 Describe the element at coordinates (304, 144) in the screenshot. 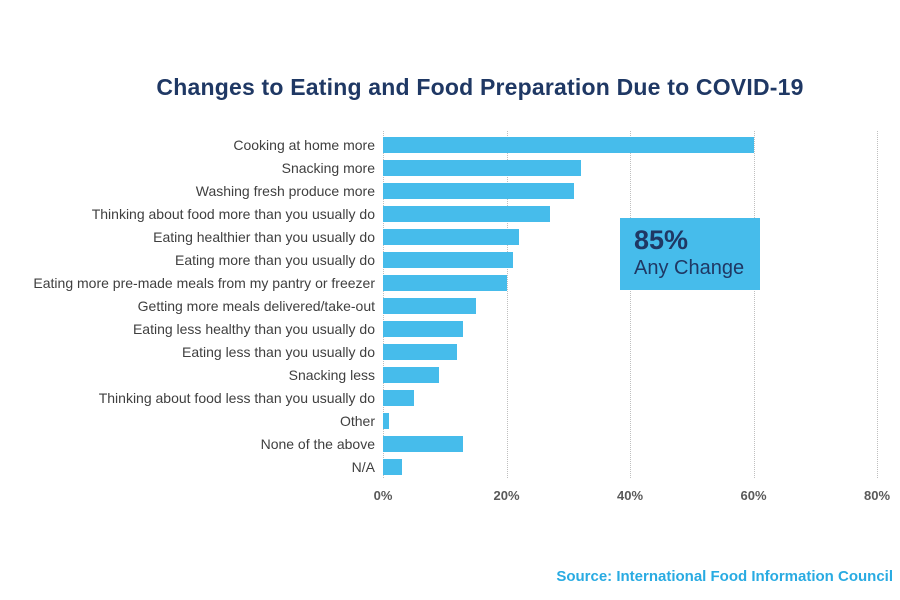

I see `category-label: Cooking at home more` at that location.